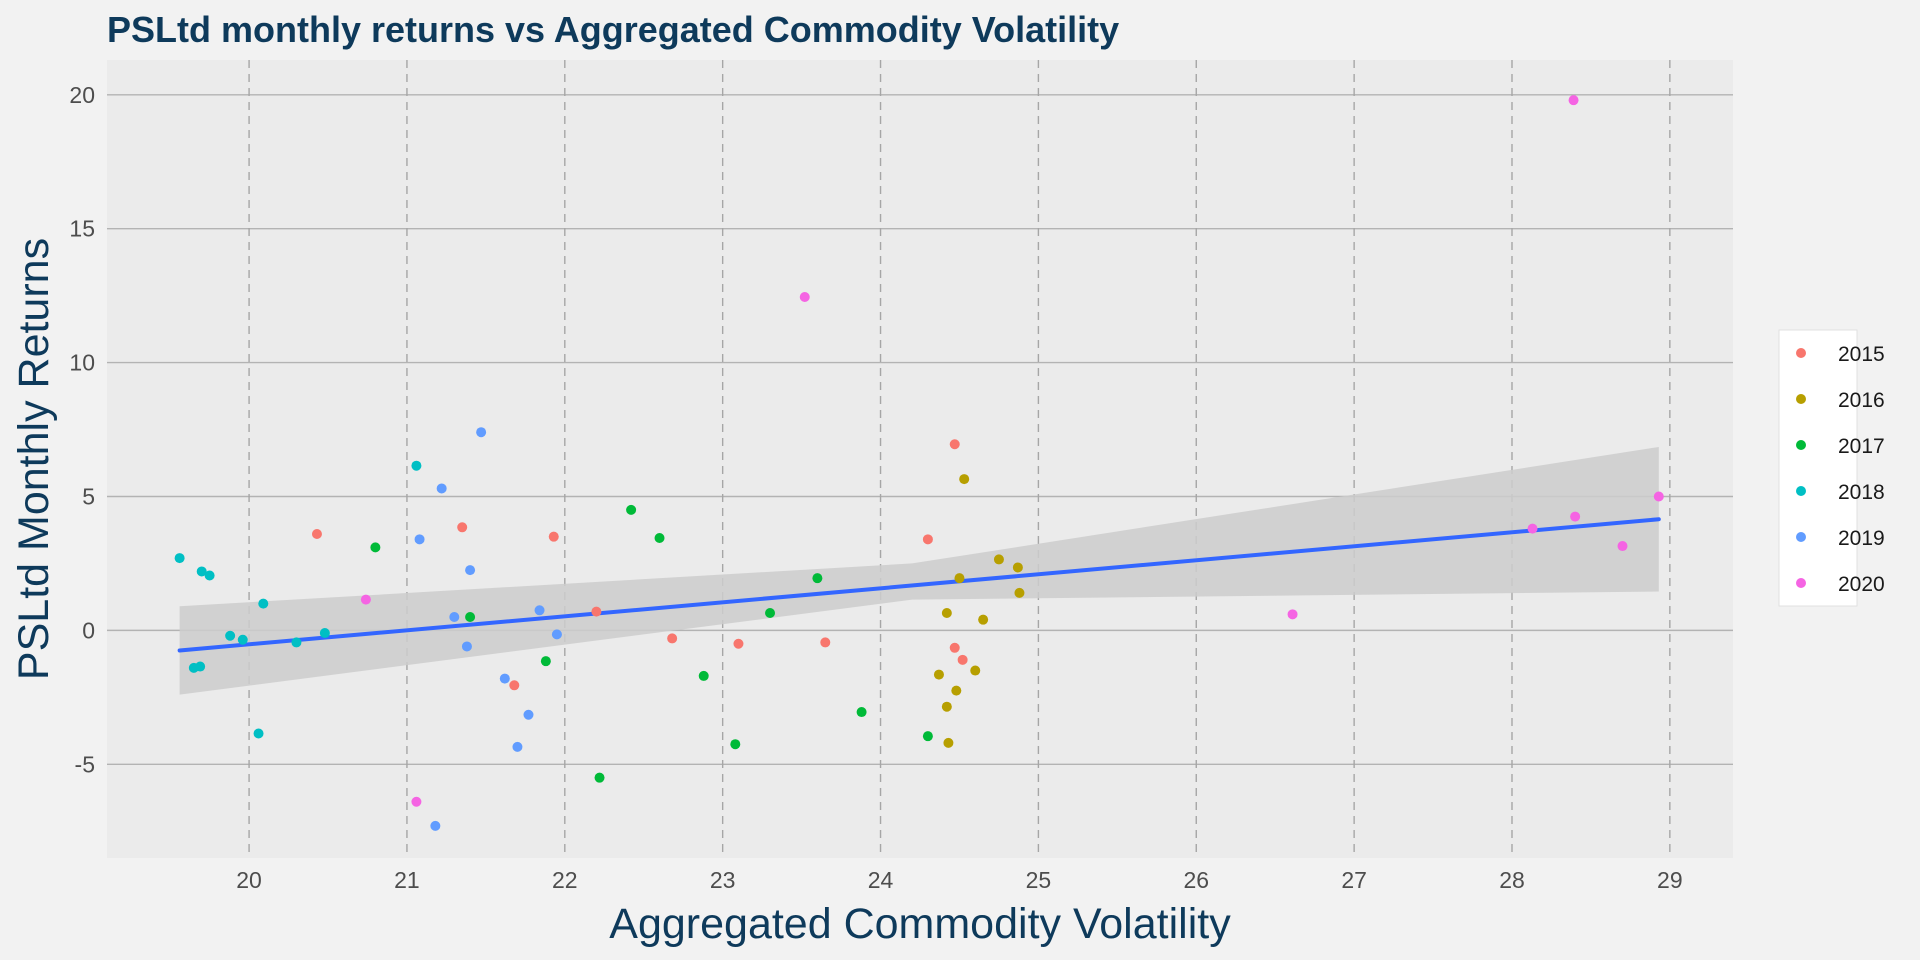 This screenshot has width=1920, height=960. What do you see at coordinates (1196, 880) in the screenshot?
I see `x-tick-label: 26` at bounding box center [1196, 880].